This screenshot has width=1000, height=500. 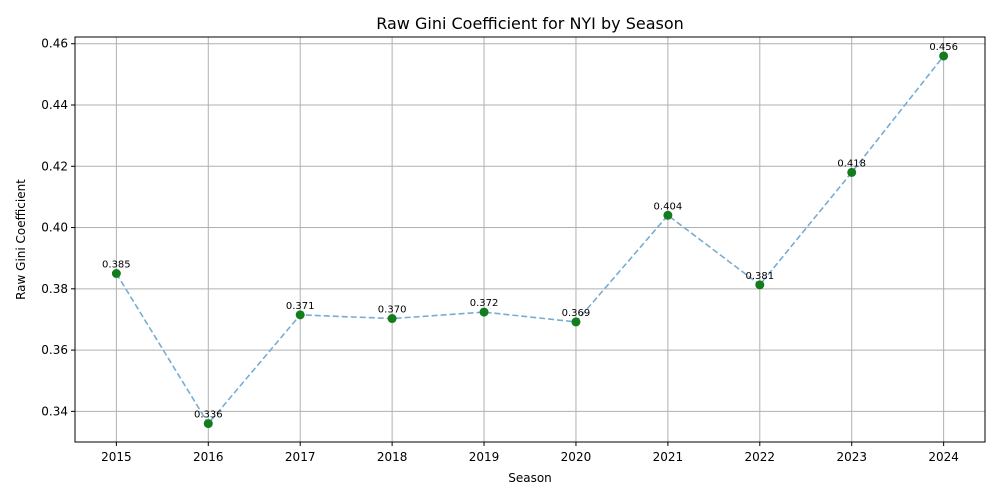 I want to click on x-tick-label: 2017, so click(x=300, y=457).